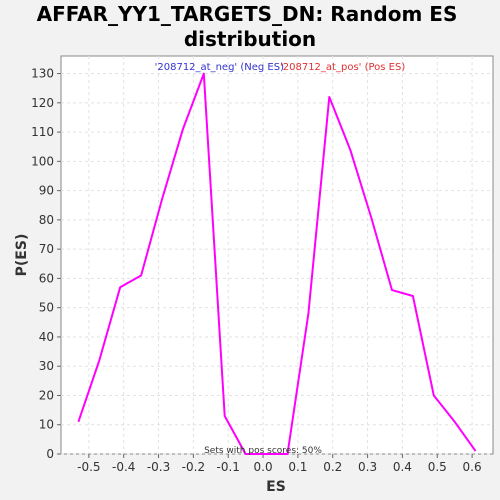 Image resolution: width=500 pixels, height=500 pixels. Describe the element at coordinates (250, 39) in the screenshot. I see `chart-title-line2: distribution` at that location.